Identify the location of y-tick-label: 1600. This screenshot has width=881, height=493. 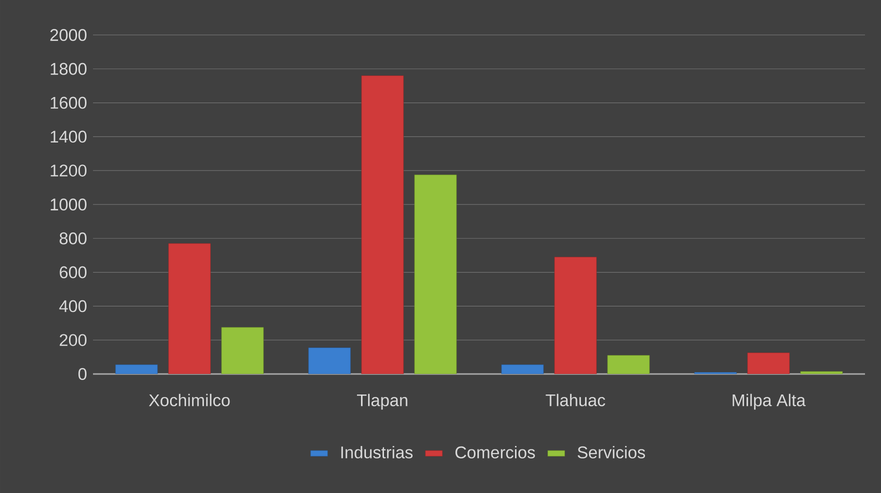
(68, 102).